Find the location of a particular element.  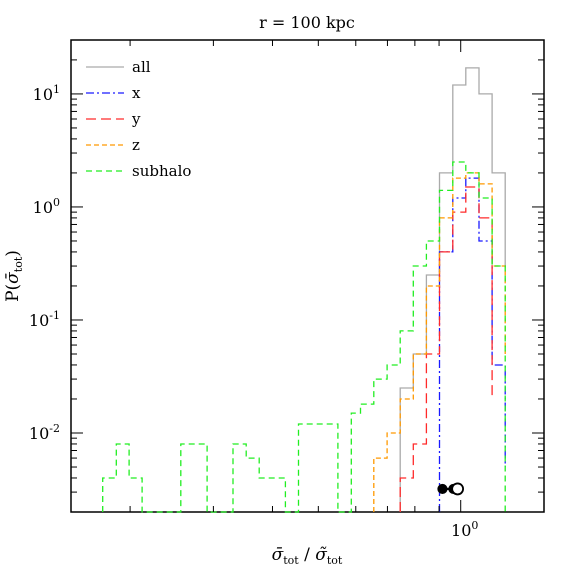

series-line-all is located at coordinates (452, 289).